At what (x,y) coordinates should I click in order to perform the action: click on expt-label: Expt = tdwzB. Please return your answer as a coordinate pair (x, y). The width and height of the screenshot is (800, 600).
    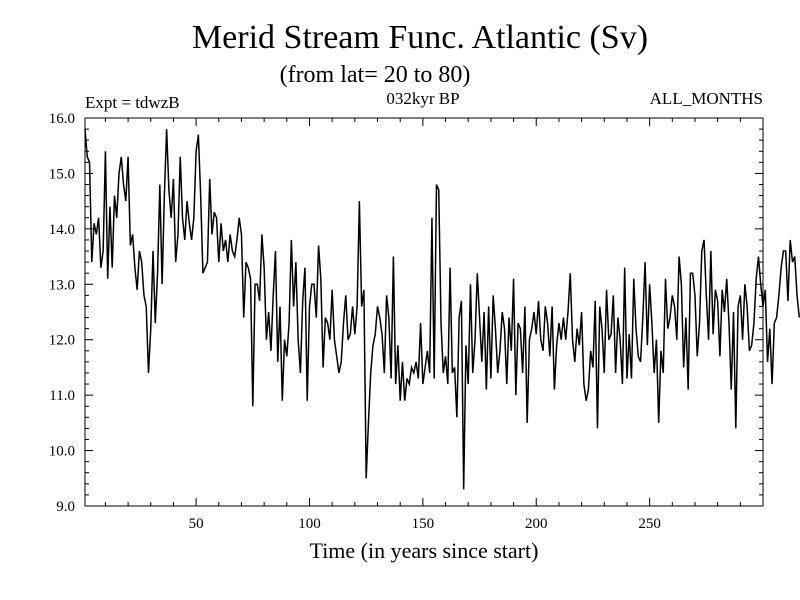
    Looking at the image, I should click on (132, 102).